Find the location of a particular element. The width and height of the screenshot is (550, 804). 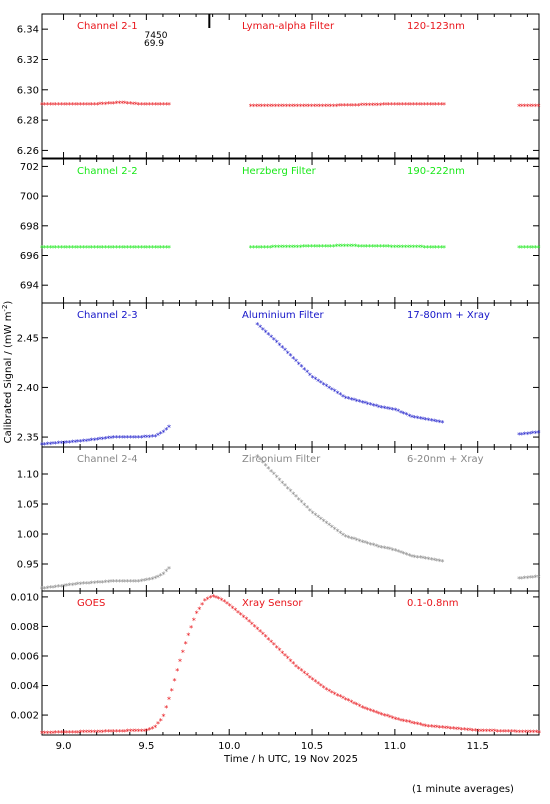

x-tick-label: 11.5 is located at coordinates (478, 746).